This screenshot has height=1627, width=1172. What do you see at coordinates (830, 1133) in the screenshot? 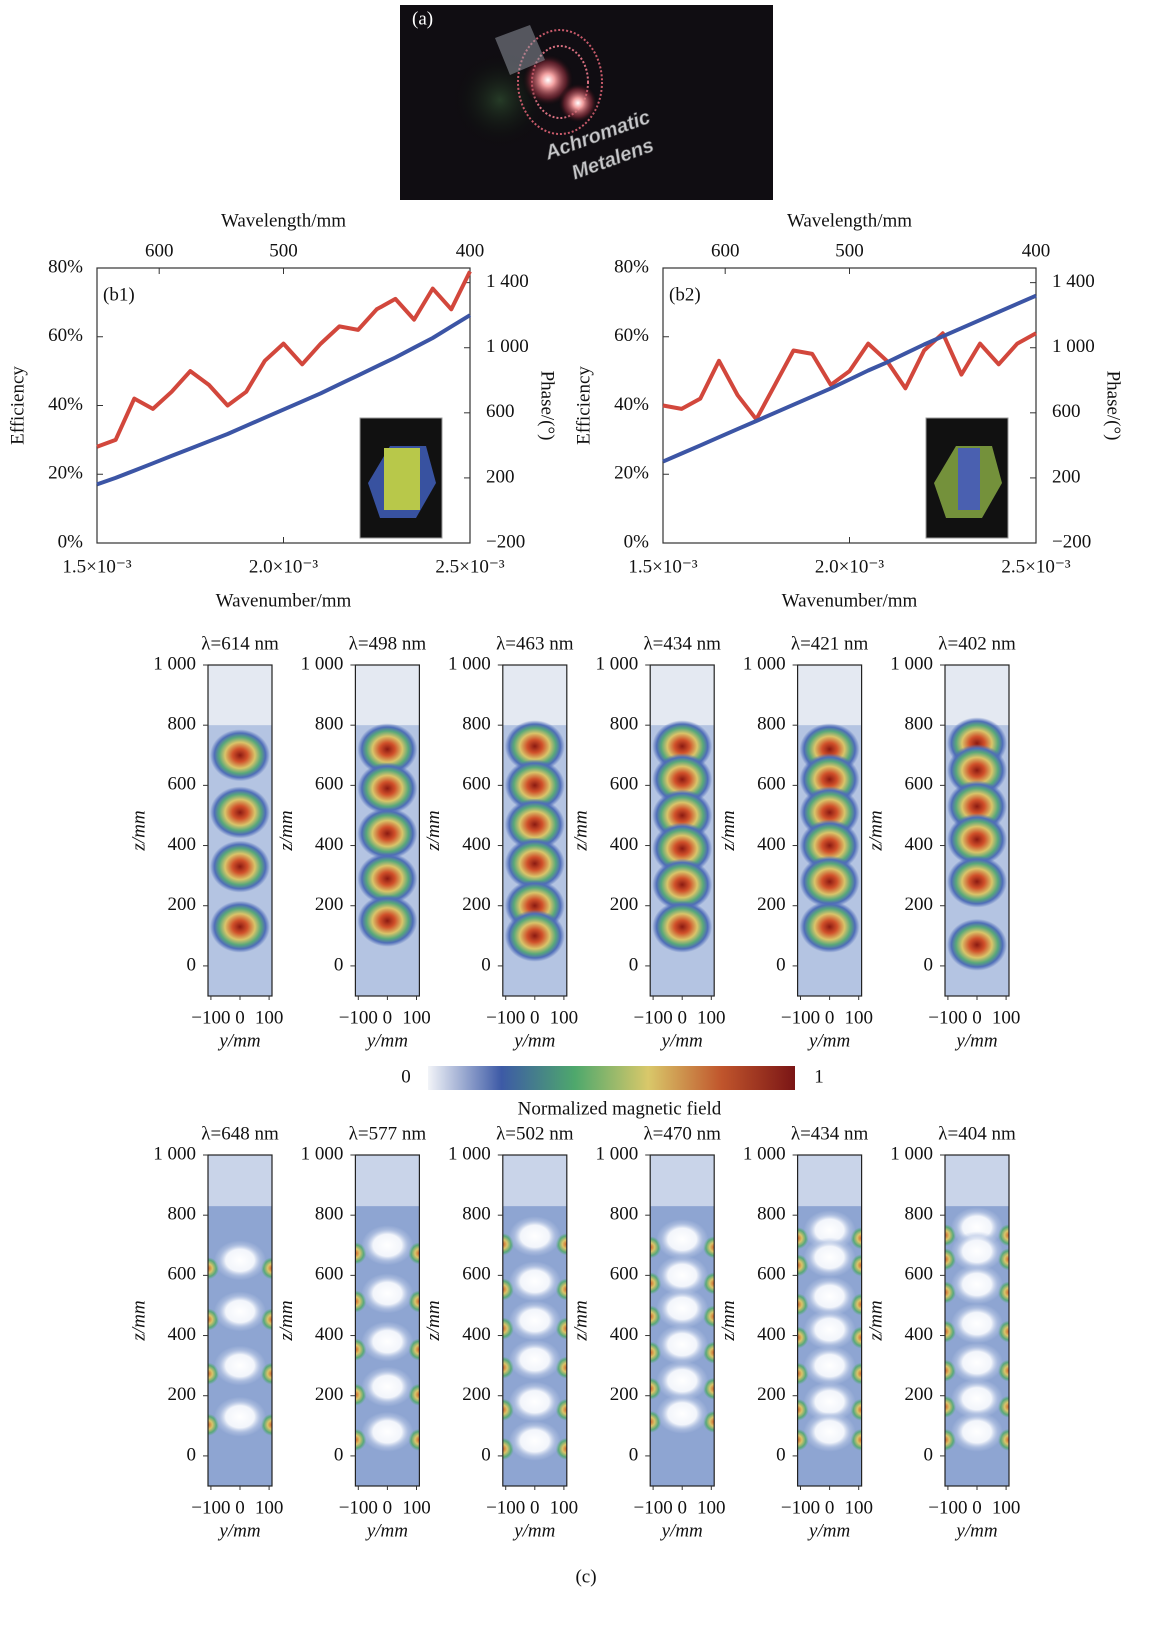
I see `map-title: λ=434 nm` at bounding box center [830, 1133].